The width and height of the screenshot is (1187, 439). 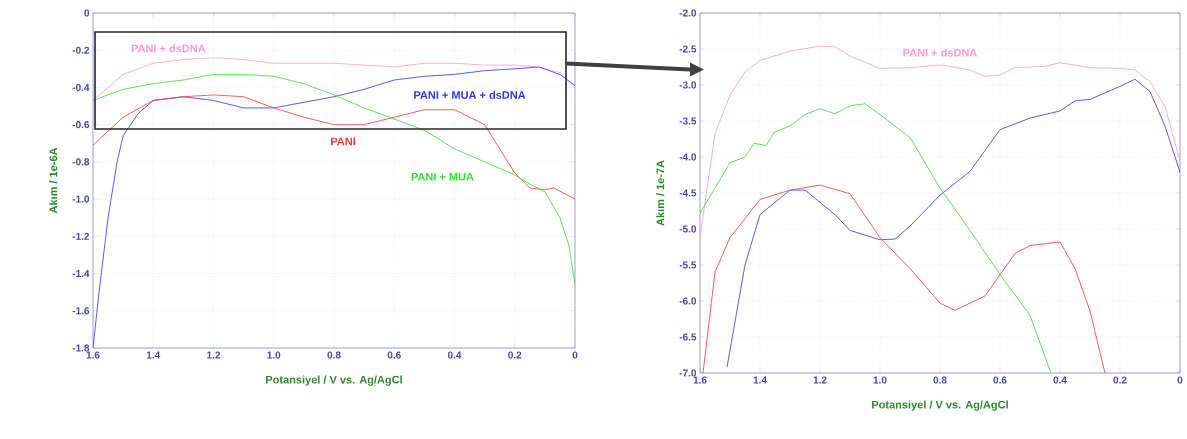 What do you see at coordinates (81, 125) in the screenshot?
I see `y-tick-label: -0.6` at bounding box center [81, 125].